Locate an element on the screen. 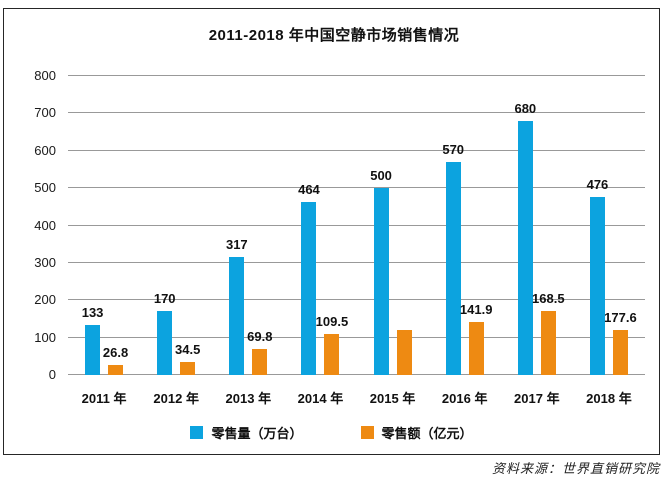 This screenshot has height=479, width=668. retail-volume-bar-wrap: 680 is located at coordinates (525, 238).